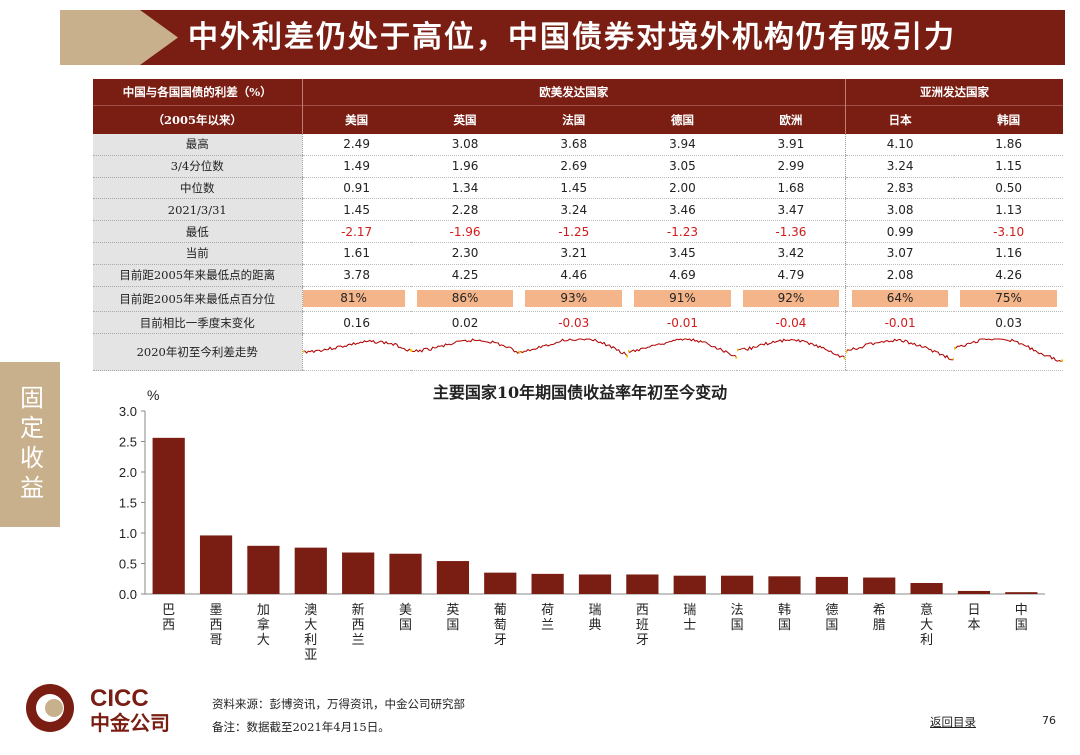 Image resolution: width=1080 pixels, height=755 pixels. What do you see at coordinates (682, 253) in the screenshot?
I see `table-cell: 3.45` at bounding box center [682, 253].